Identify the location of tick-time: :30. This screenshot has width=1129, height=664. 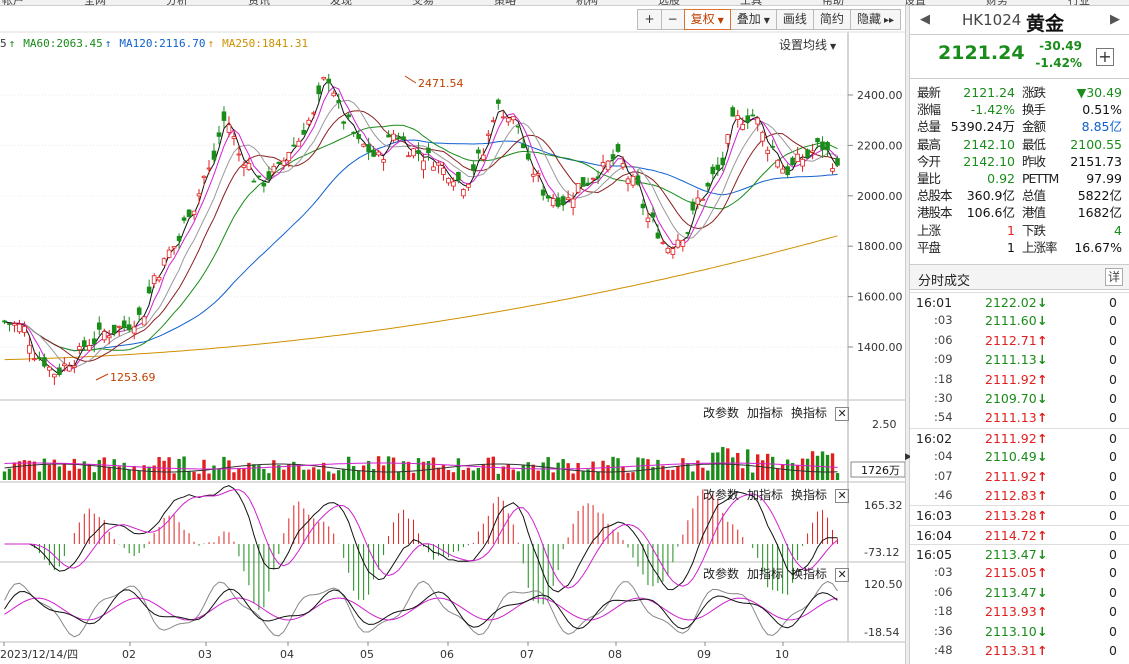
(943, 397).